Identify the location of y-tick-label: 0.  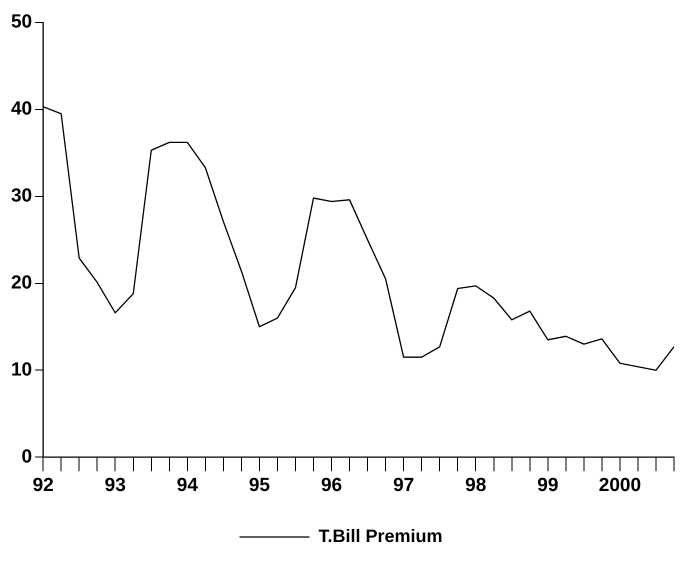
(27, 457).